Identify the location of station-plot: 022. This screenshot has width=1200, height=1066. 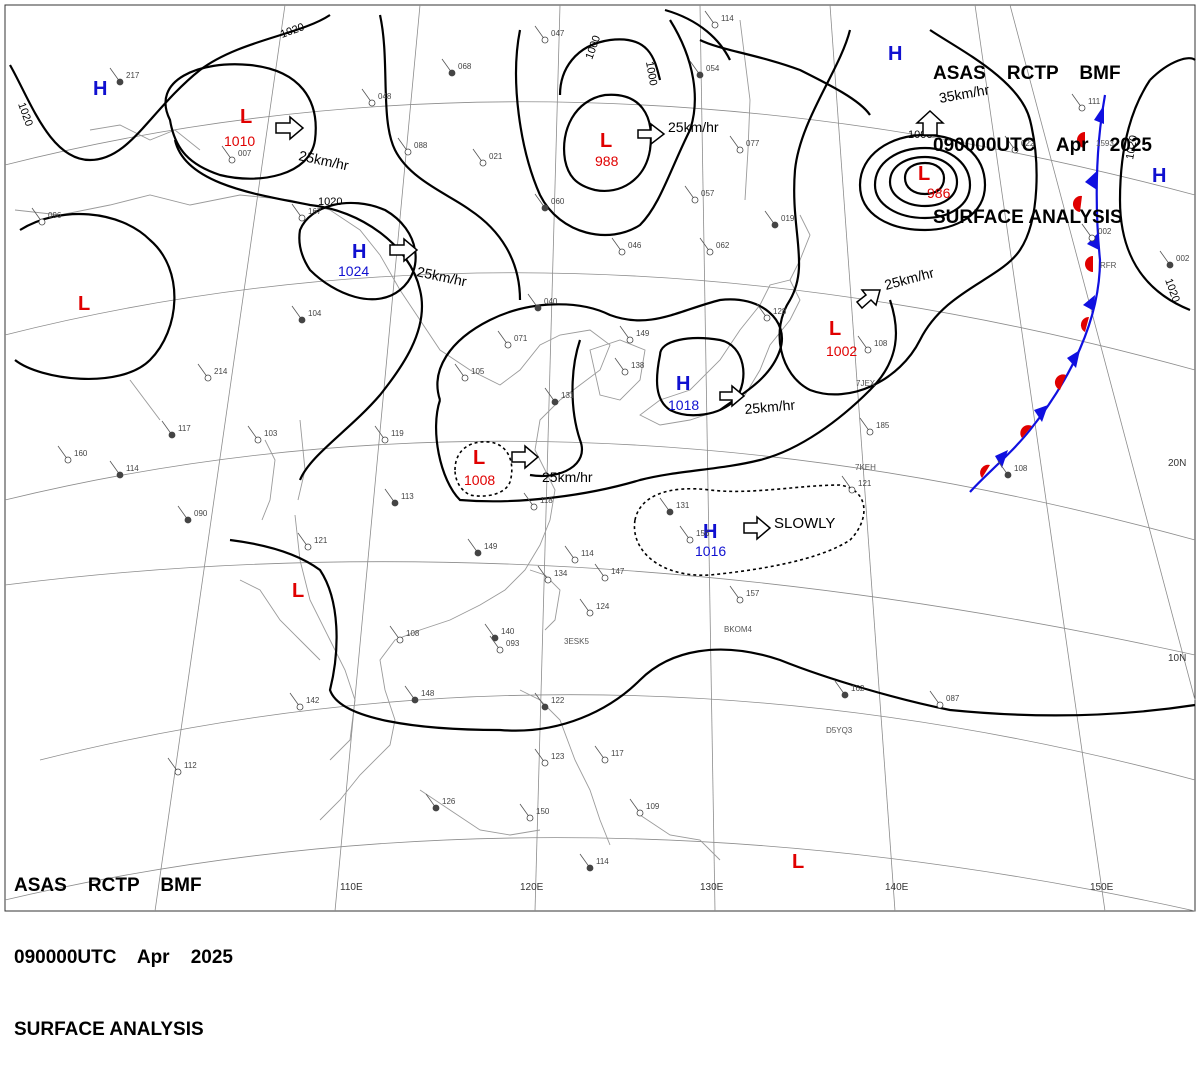
(1019, 144).